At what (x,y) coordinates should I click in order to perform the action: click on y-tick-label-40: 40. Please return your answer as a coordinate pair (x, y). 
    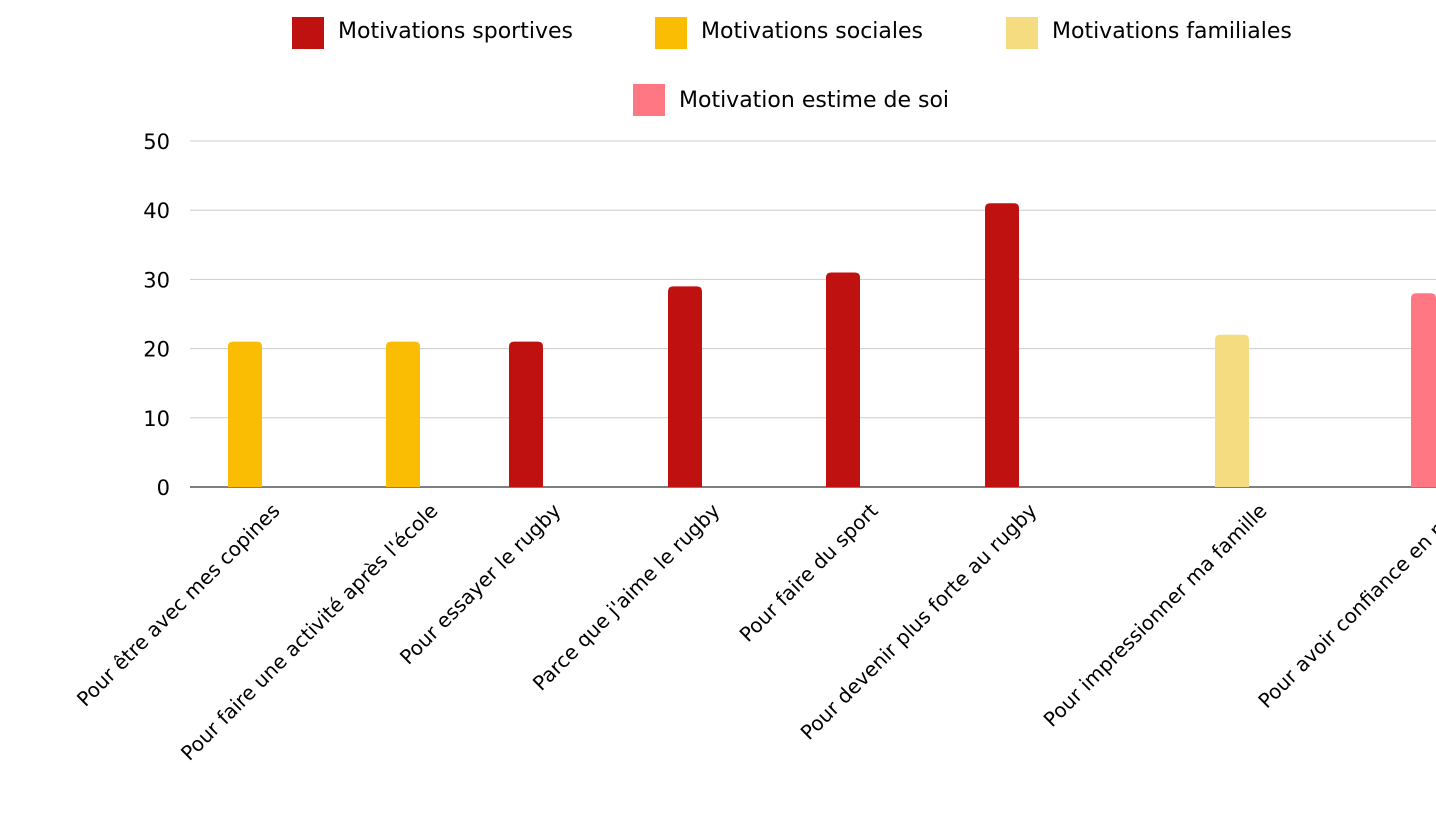
    Looking at the image, I should click on (156, 211).